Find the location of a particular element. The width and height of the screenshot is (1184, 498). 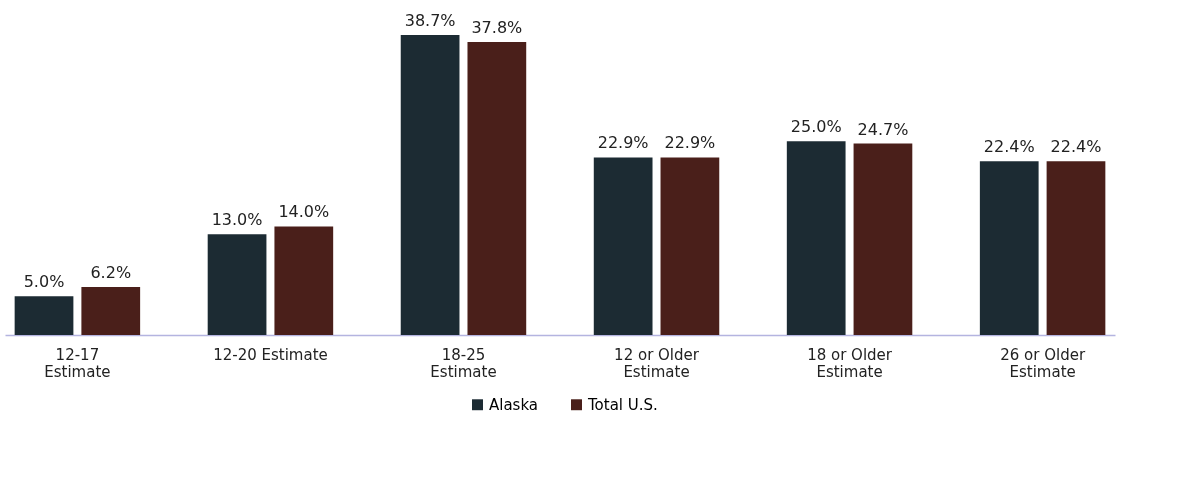

x-tick-label: 18 or Older Estimate is located at coordinates (850, 363).